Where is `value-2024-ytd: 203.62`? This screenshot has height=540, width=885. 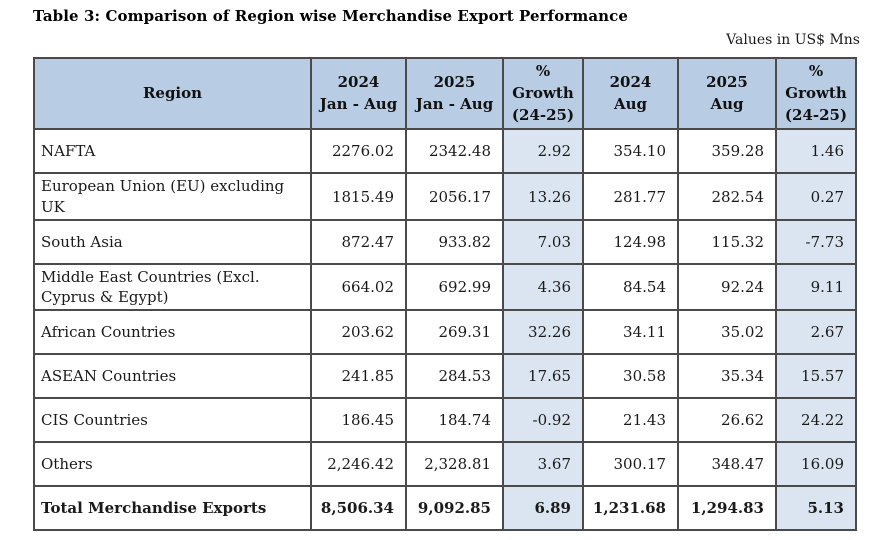
value-2024-ytd: 203.62 is located at coordinates (358, 332).